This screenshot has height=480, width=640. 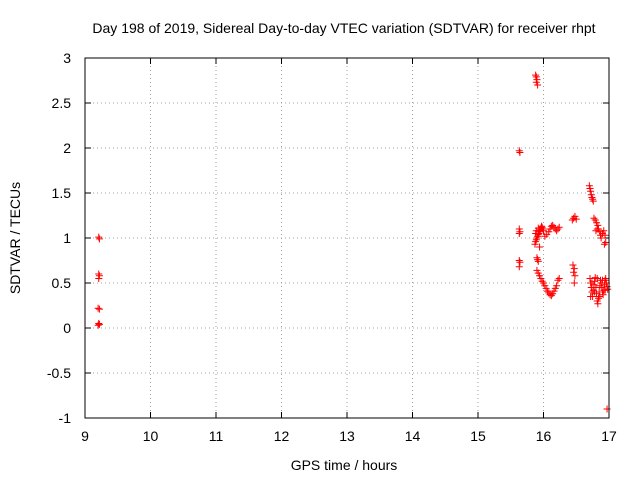 I want to click on y-tick-label: 2.5, so click(x=62, y=103).